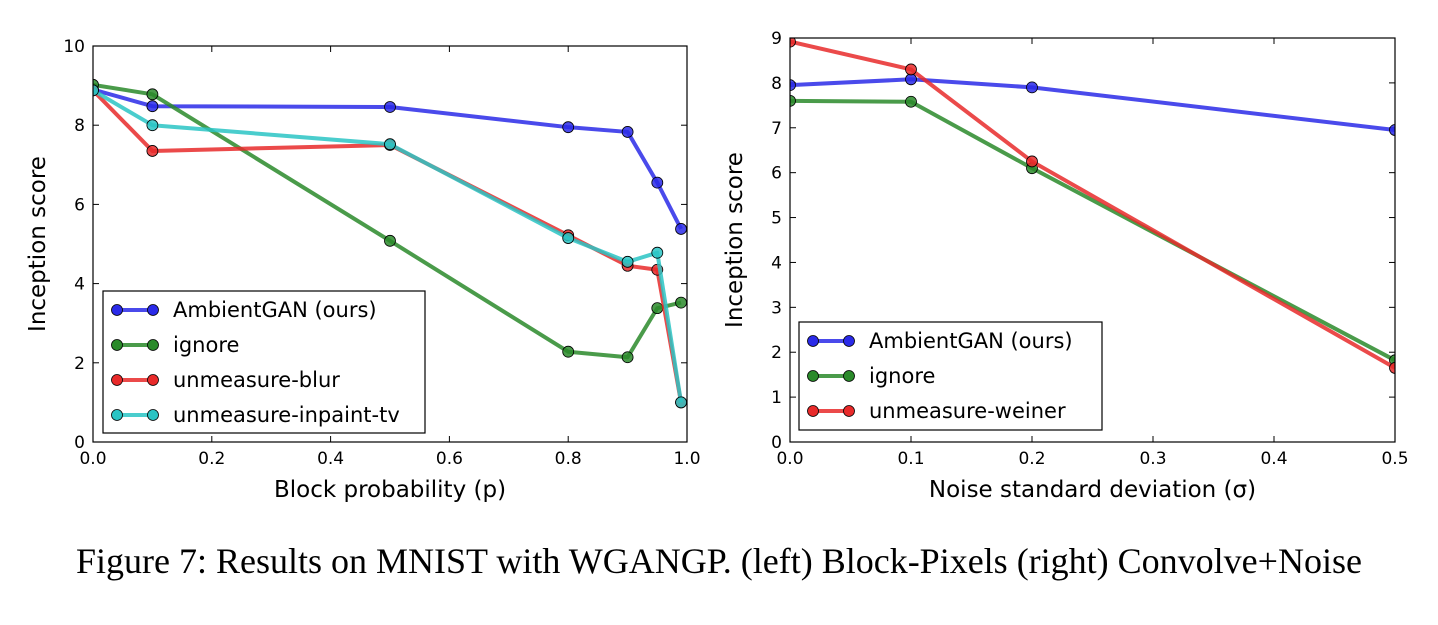 The image size is (1438, 625). Describe the element at coordinates (950, 376) in the screenshot. I see `legend: AmbientGAN (ours) ignore unmeasure-weiner` at that location.